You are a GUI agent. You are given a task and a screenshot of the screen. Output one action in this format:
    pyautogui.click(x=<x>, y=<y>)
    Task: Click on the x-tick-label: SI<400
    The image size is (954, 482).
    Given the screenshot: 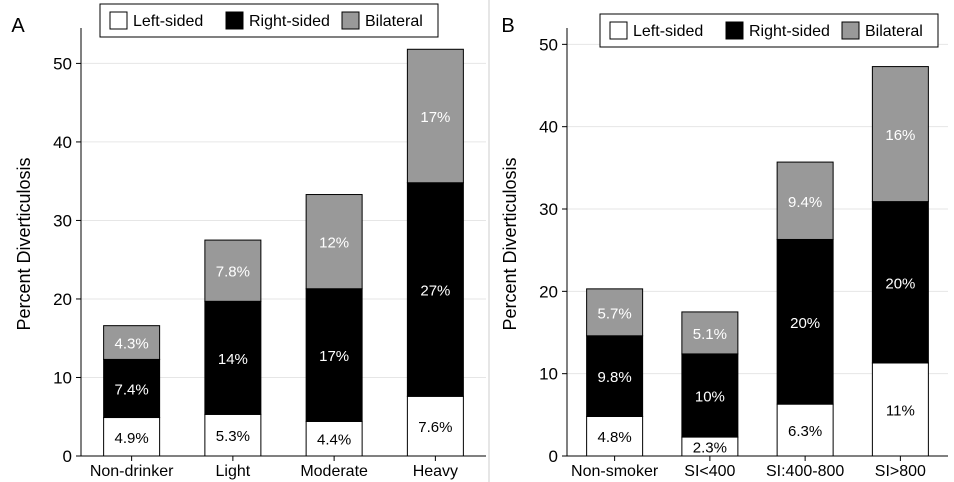 What is the action you would take?
    pyautogui.click(x=709, y=471)
    